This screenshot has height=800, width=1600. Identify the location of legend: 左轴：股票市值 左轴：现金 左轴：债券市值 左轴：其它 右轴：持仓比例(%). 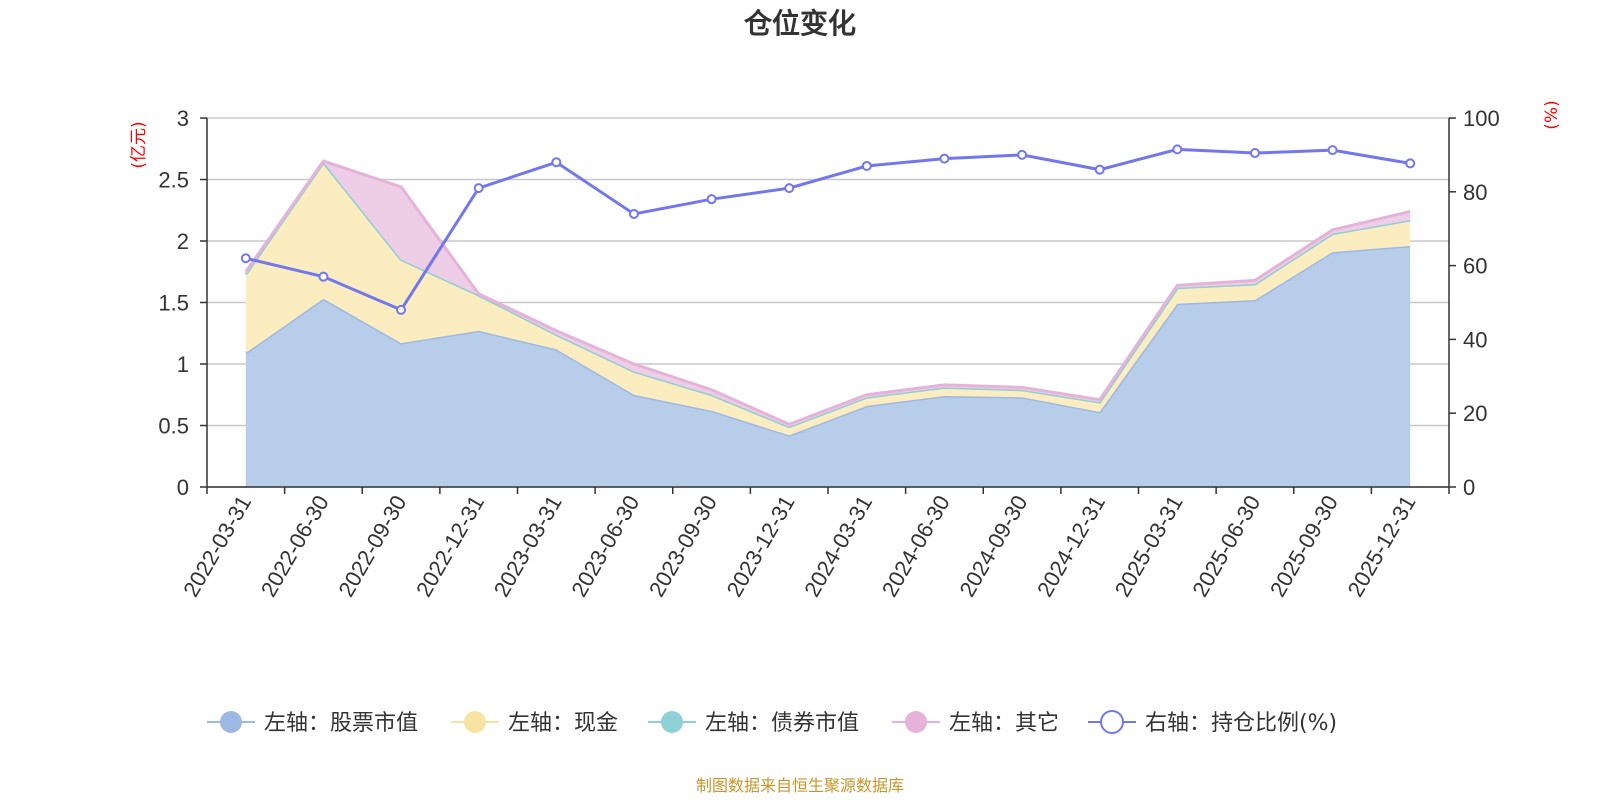
(772, 723).